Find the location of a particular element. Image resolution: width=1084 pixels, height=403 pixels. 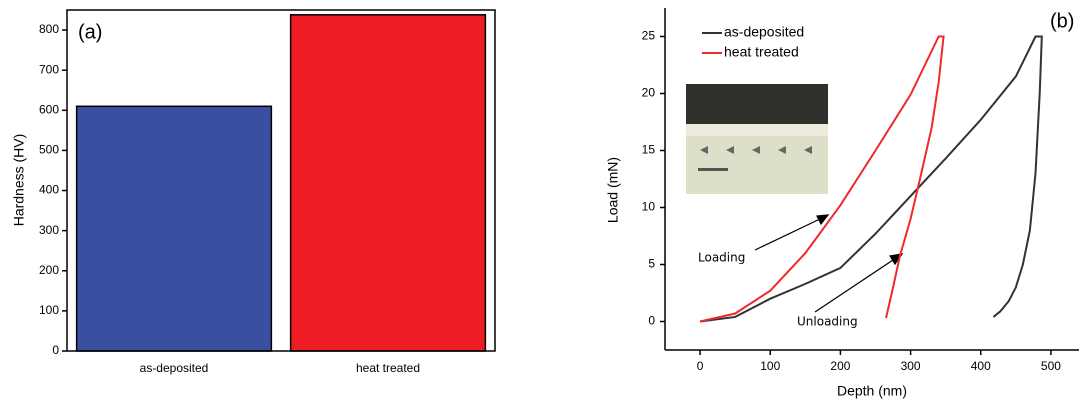

annotation: Loading is located at coordinates (721, 258).